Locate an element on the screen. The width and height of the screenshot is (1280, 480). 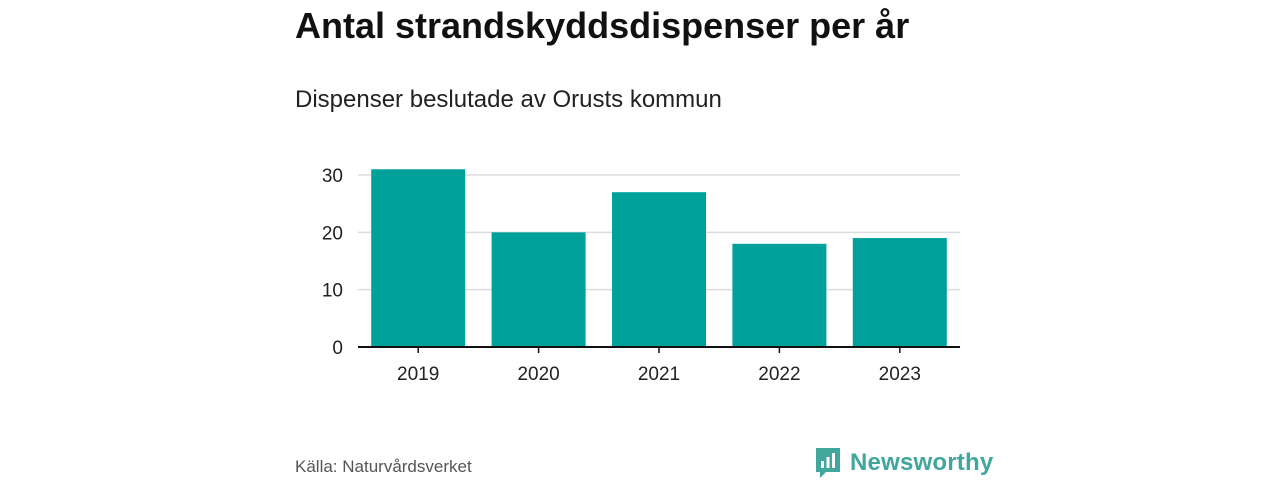
y-axis-ticks: 0 10 20 30 is located at coordinates (332, 262).